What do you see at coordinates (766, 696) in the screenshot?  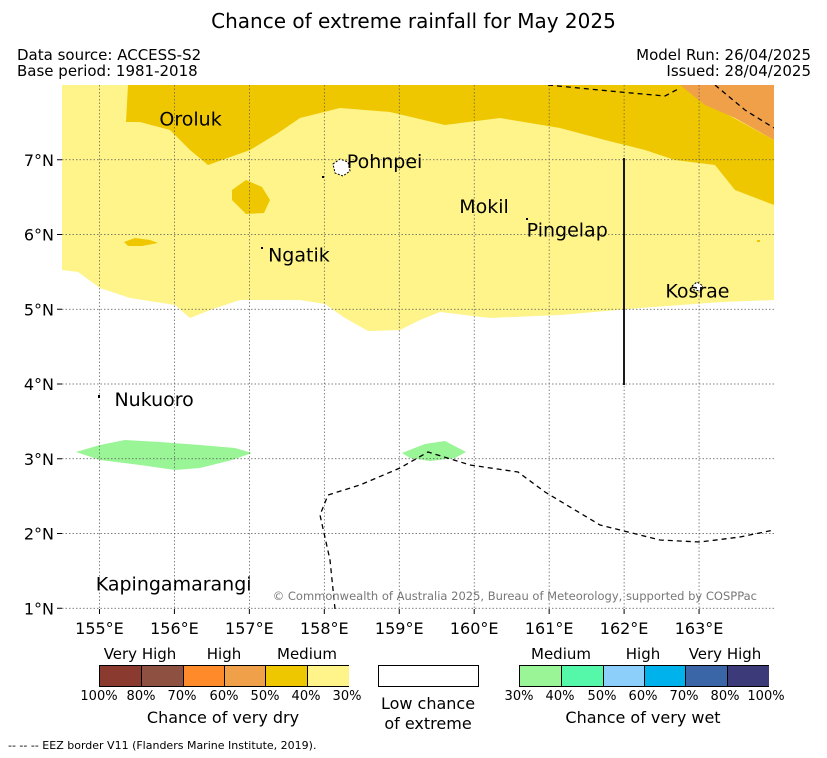 I see `wet-tick: 100%` at bounding box center [766, 696].